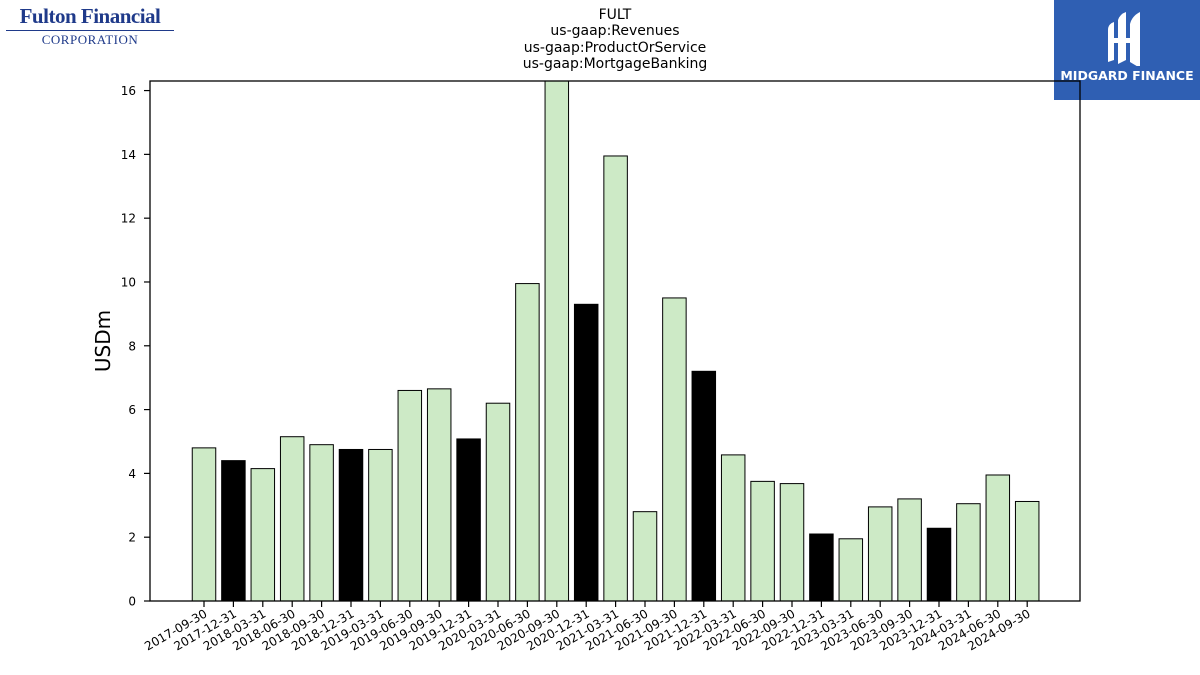  Describe the element at coordinates (90, 39) in the screenshot. I see `company-logo-sub: CORPORATION` at that location.